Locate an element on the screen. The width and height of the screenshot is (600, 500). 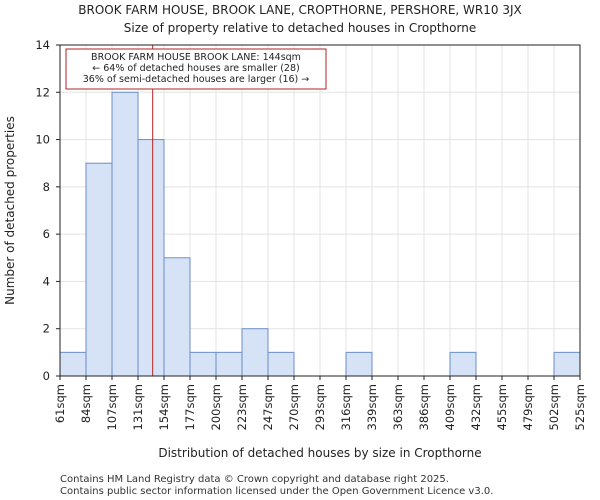
annotation-frame is located at coordinates (196, 69).